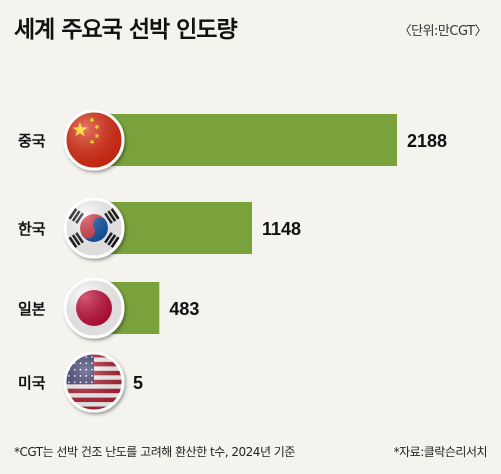  I want to click on unit-label: 〈단위:만CGT〉, so click(443, 31).